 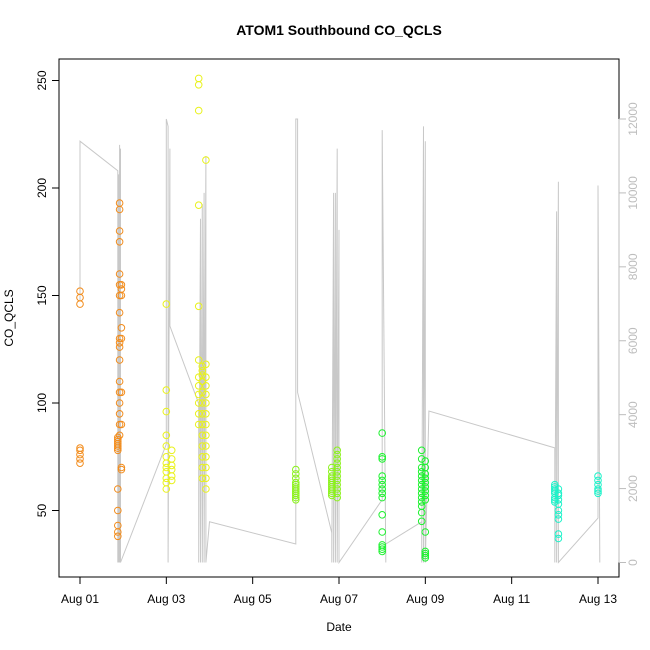 What do you see at coordinates (633, 119) in the screenshot?
I see `secondary-y-tick-label: 12000` at bounding box center [633, 119].